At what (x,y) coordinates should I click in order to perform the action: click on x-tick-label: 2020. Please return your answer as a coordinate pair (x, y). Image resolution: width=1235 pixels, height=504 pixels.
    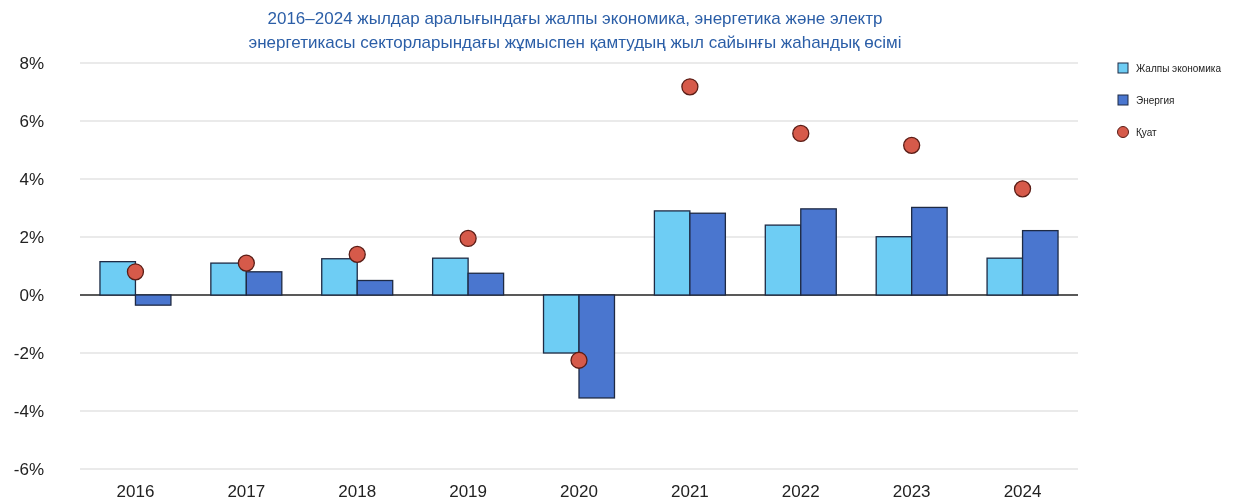
    Looking at the image, I should click on (579, 491).